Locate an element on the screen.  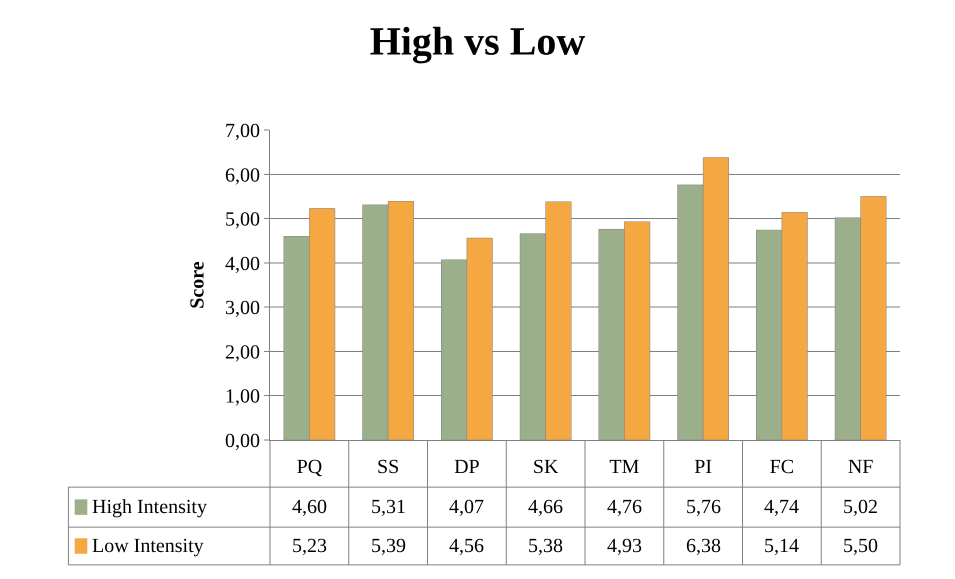
x-tick-label: PQ is located at coordinates (309, 467).